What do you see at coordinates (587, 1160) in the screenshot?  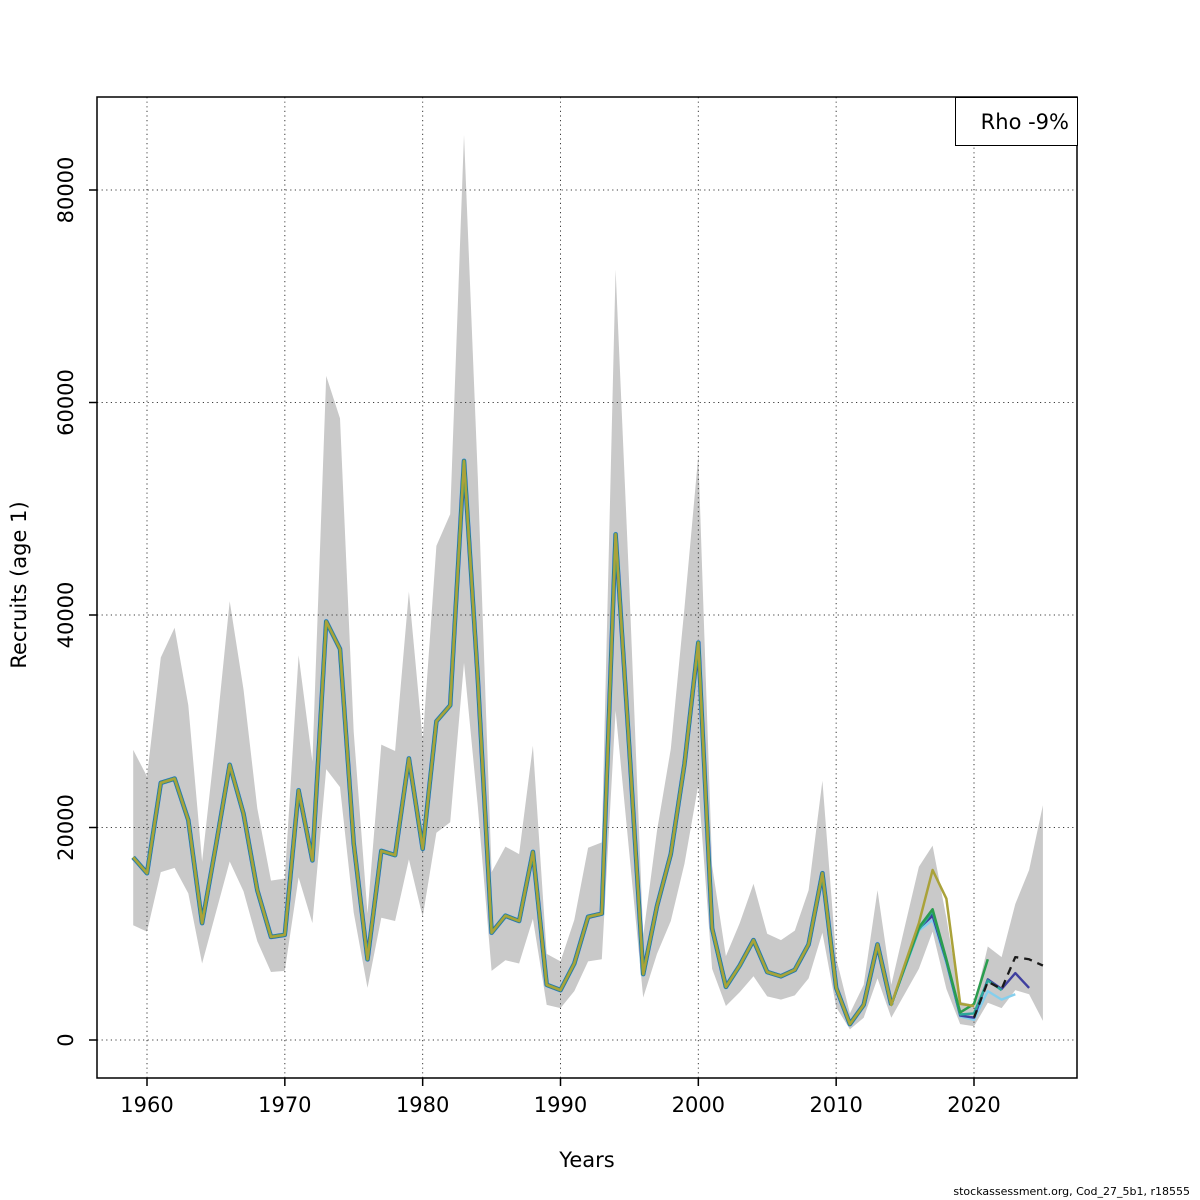 I see `x-axis-title: Years` at bounding box center [587, 1160].